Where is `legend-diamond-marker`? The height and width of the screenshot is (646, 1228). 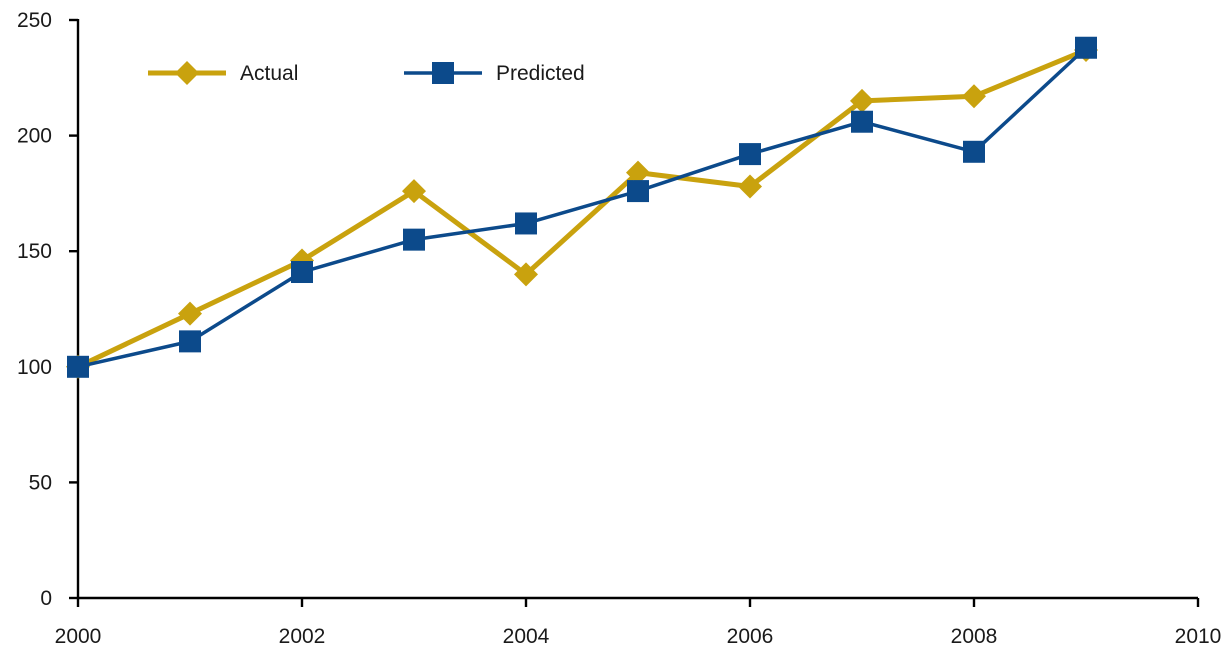 legend-diamond-marker is located at coordinates (187, 73).